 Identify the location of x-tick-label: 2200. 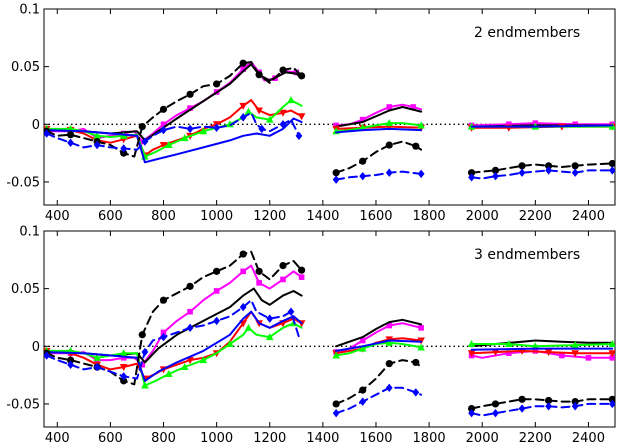
(535, 438).